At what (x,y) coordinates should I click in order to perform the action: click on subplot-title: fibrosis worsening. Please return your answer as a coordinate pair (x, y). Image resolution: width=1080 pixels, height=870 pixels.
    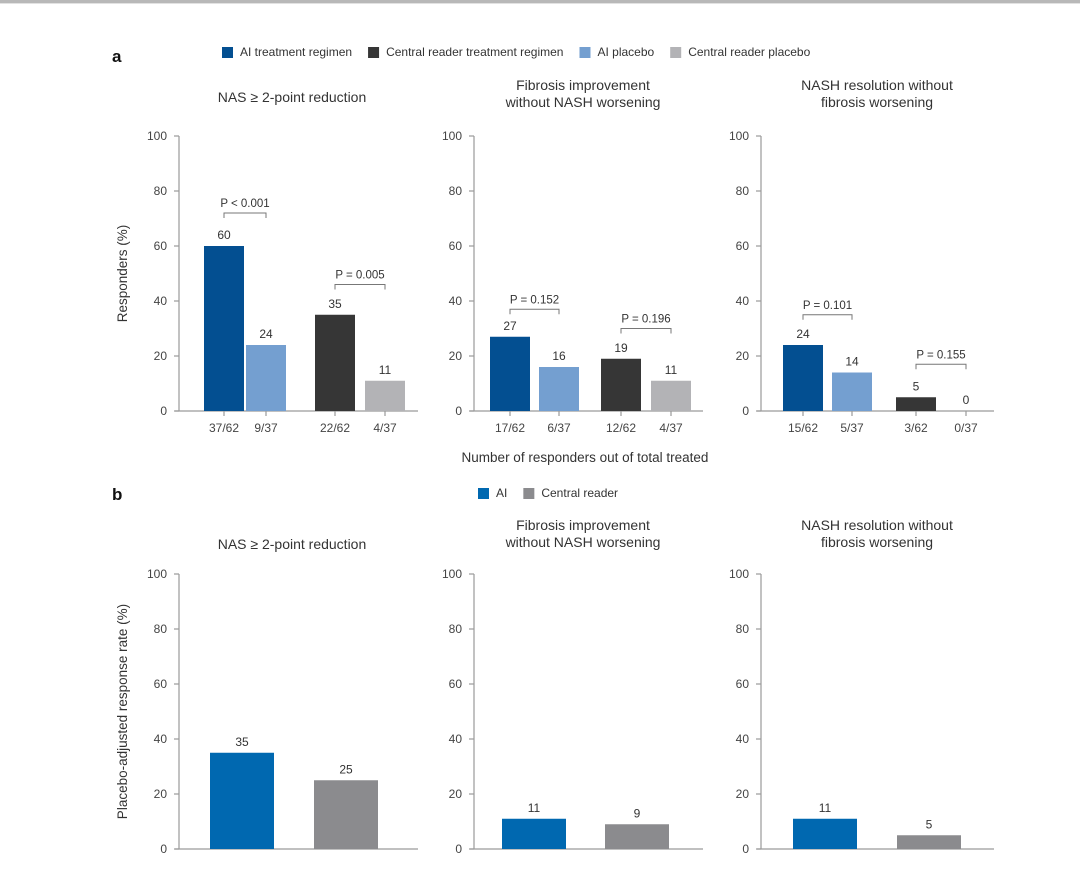
    Looking at the image, I should click on (877, 102).